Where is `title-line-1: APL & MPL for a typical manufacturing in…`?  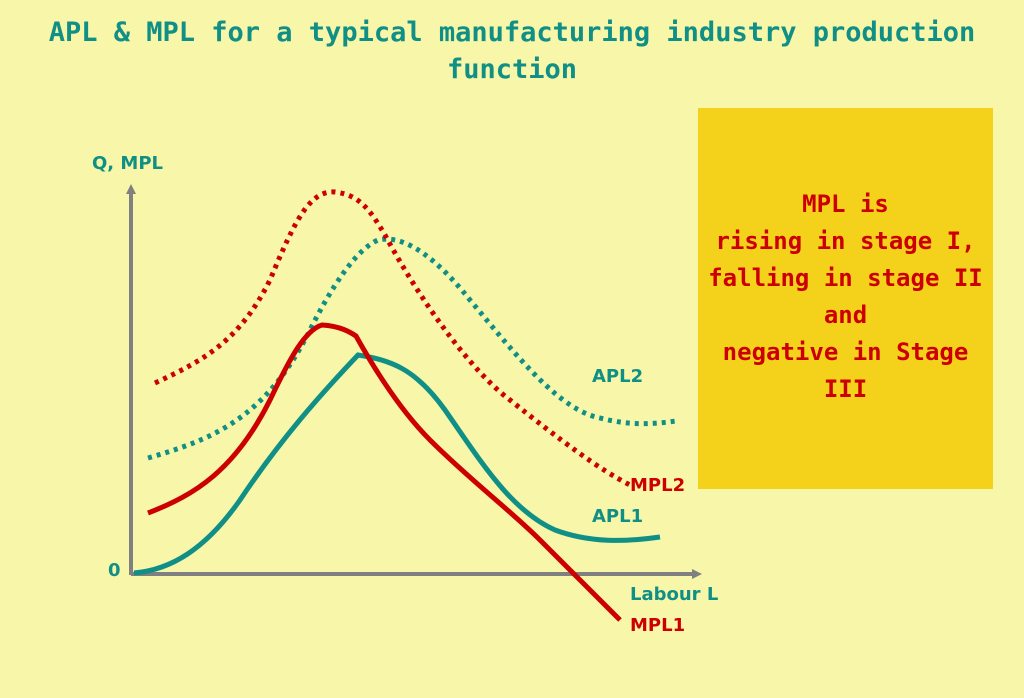 title-line-1: APL & MPL for a typical manufacturing in… is located at coordinates (512, 32).